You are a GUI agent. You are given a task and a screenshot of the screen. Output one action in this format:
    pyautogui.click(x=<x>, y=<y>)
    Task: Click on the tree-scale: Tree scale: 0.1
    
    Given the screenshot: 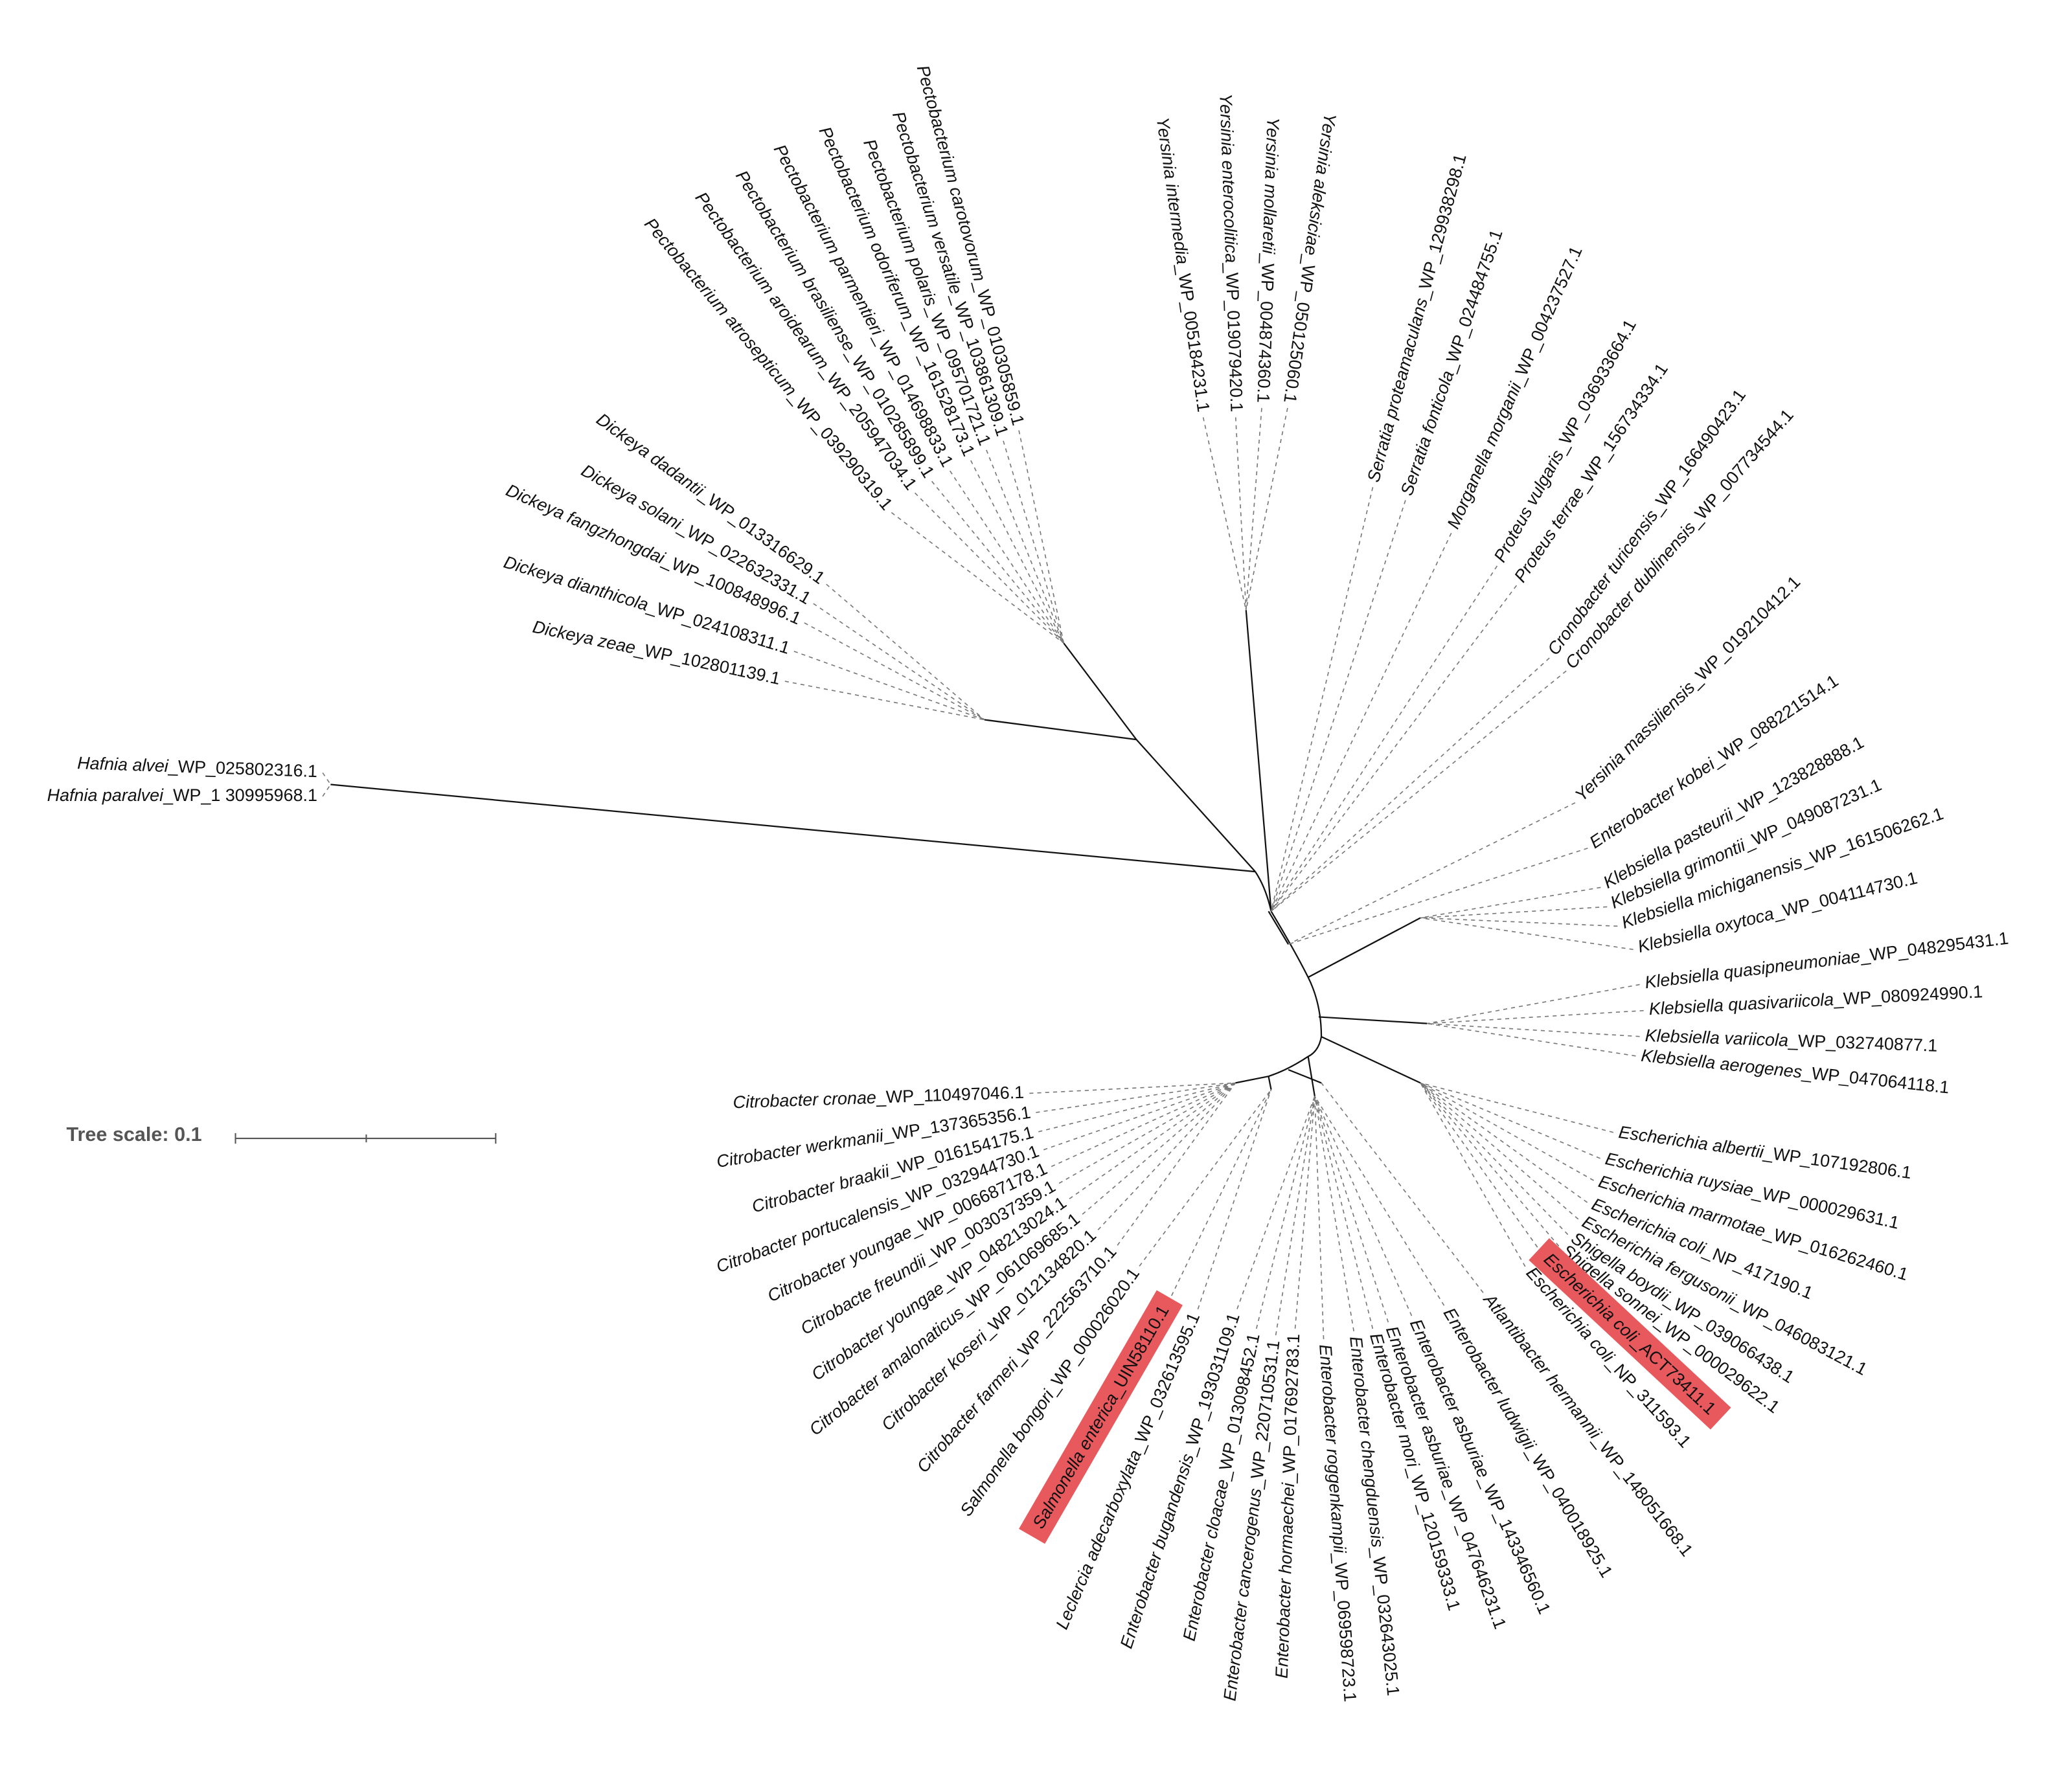 What is the action you would take?
    pyautogui.click(x=281, y=1134)
    